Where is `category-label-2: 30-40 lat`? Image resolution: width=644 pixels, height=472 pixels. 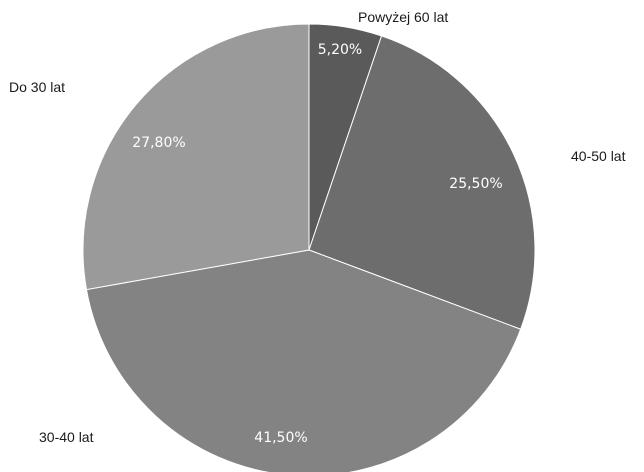
category-label-2: 30-40 lat is located at coordinates (66, 437).